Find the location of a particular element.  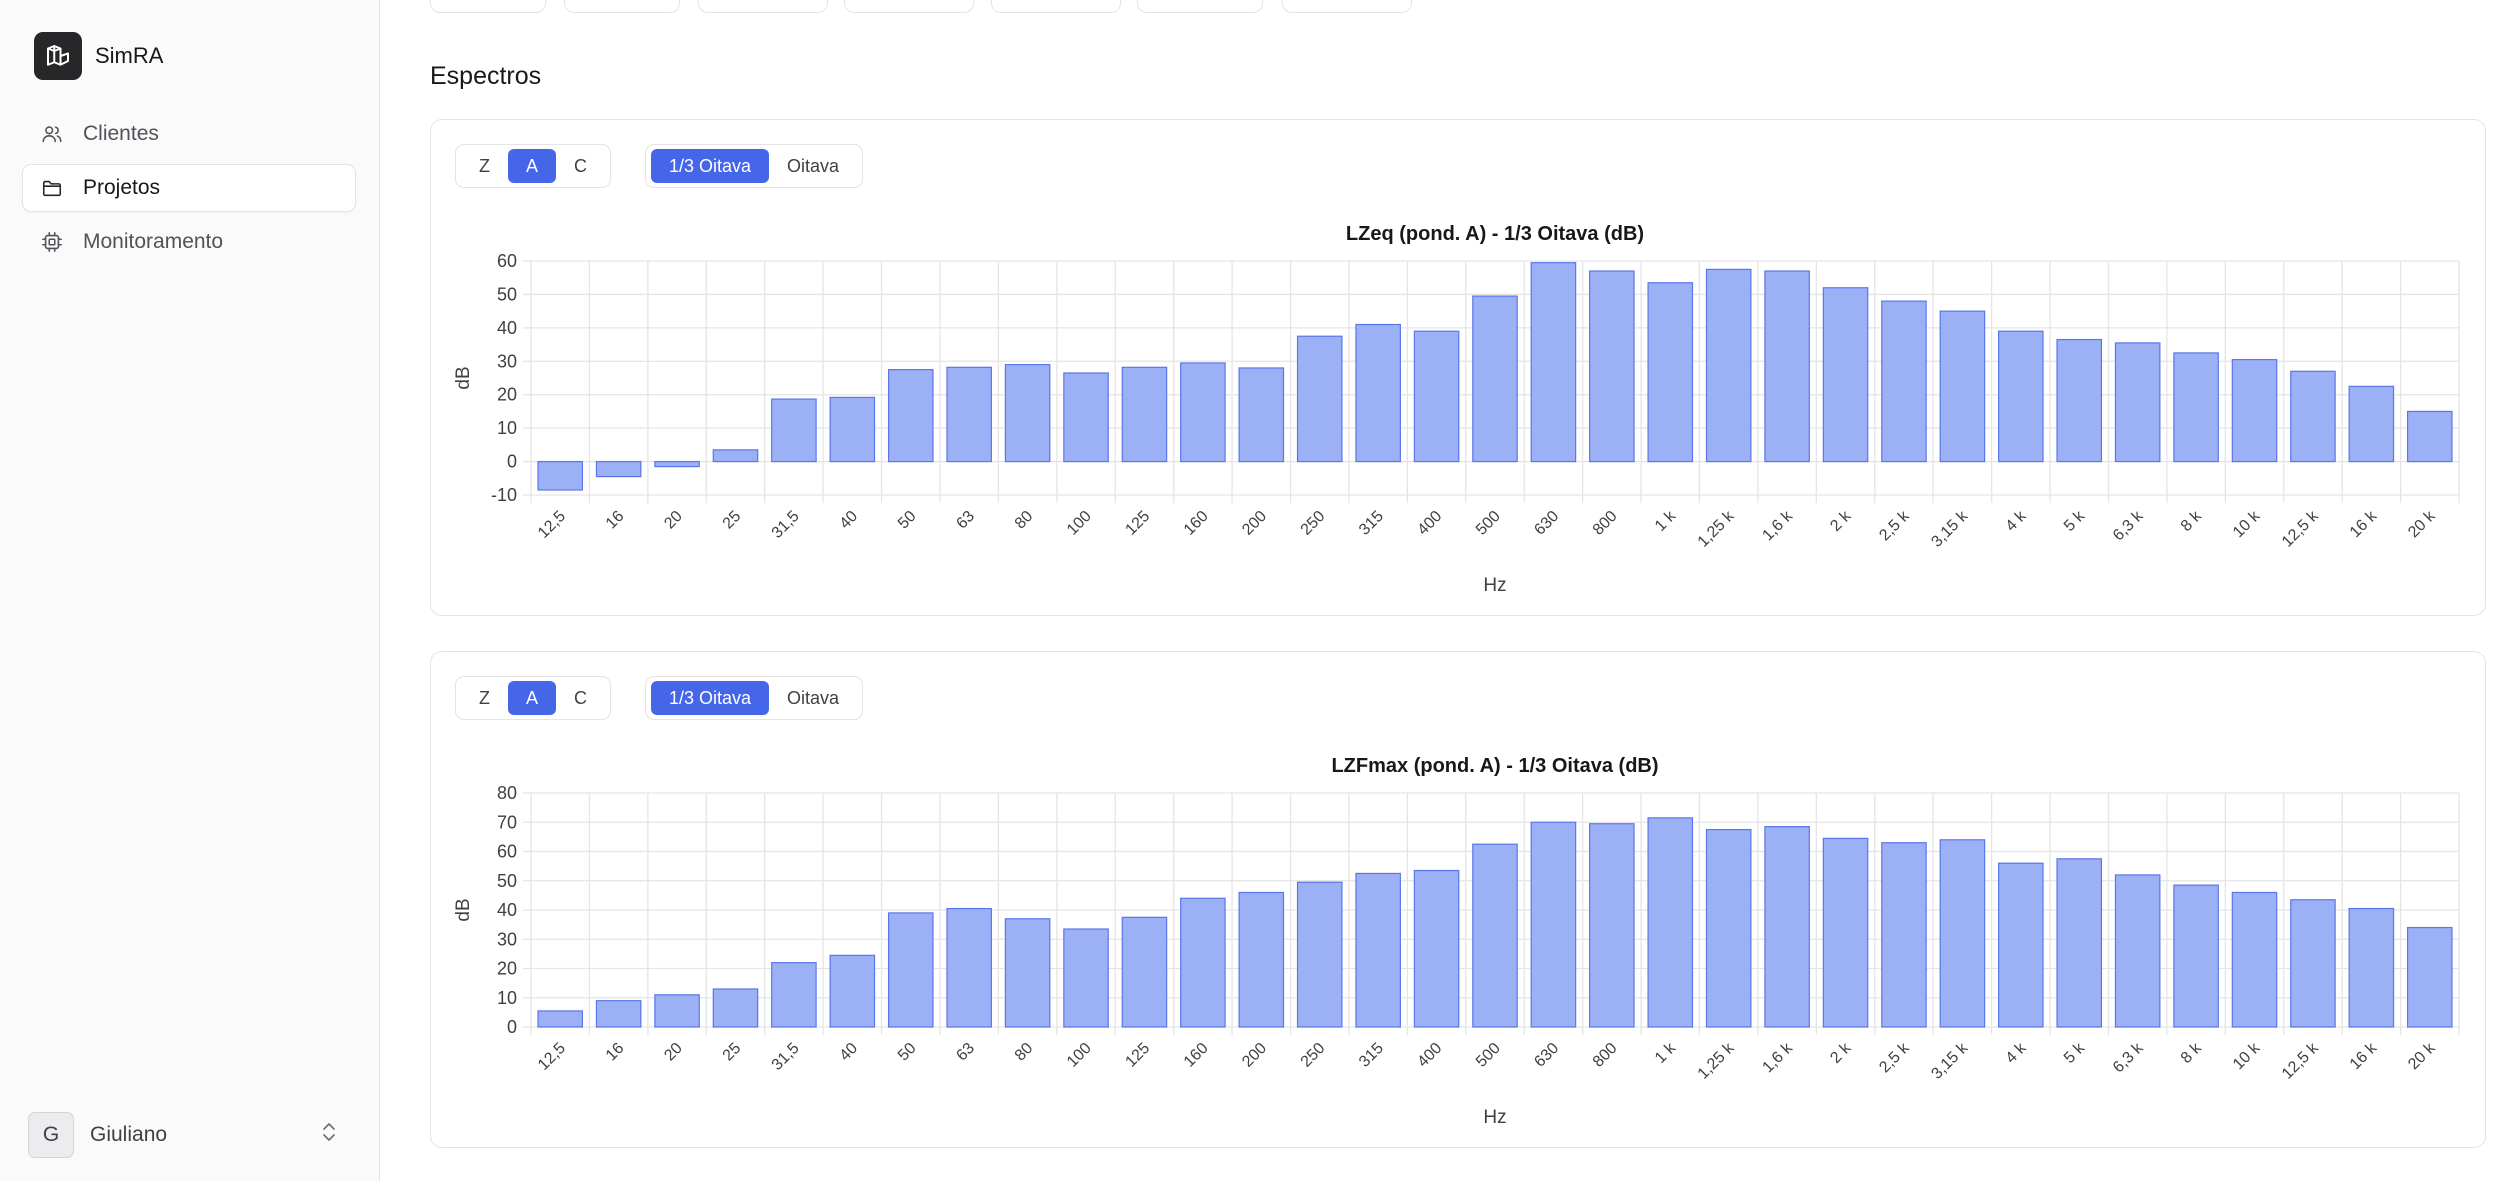

sidebar-item-projetos: Projetos is located at coordinates (189, 188).